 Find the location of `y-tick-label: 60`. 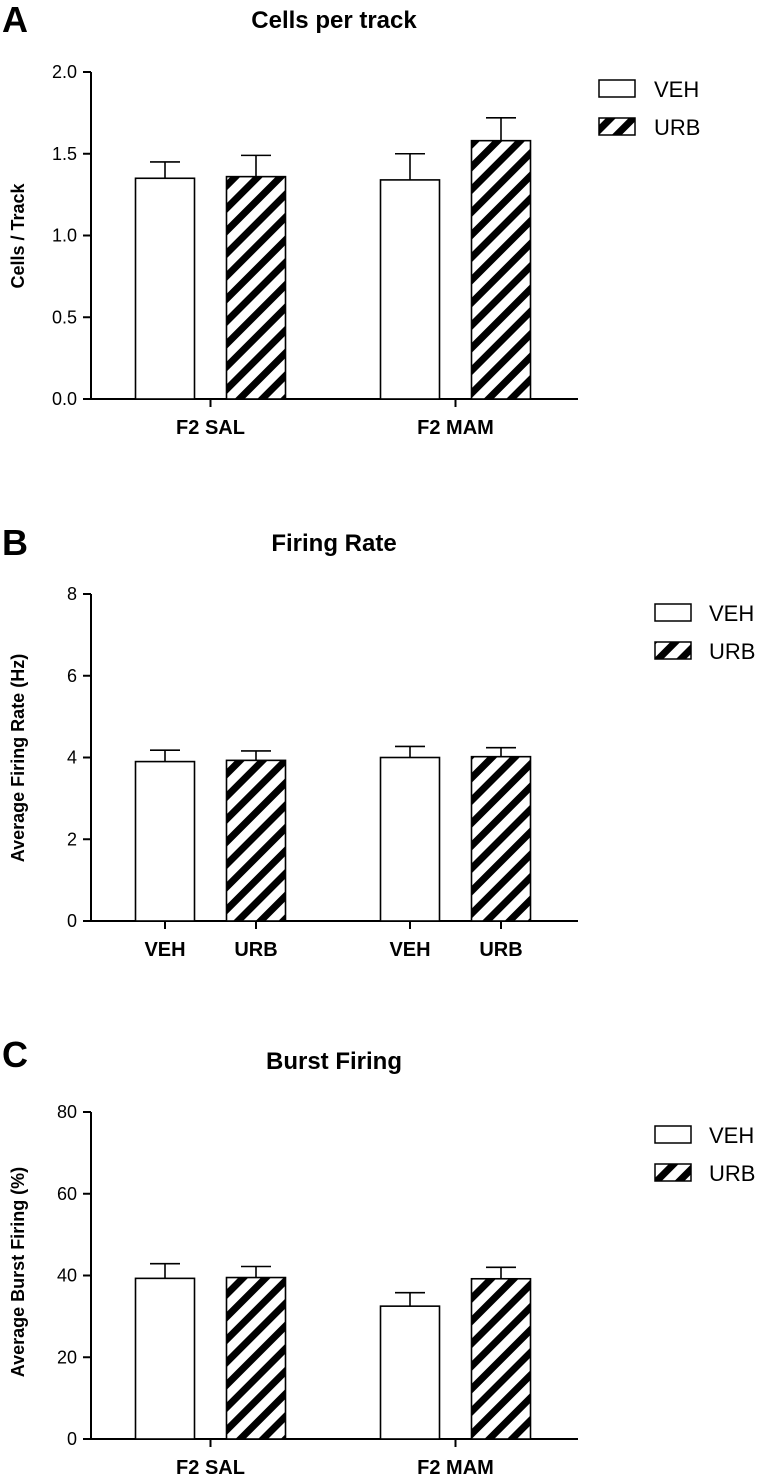

y-tick-label: 60 is located at coordinates (67, 1194).